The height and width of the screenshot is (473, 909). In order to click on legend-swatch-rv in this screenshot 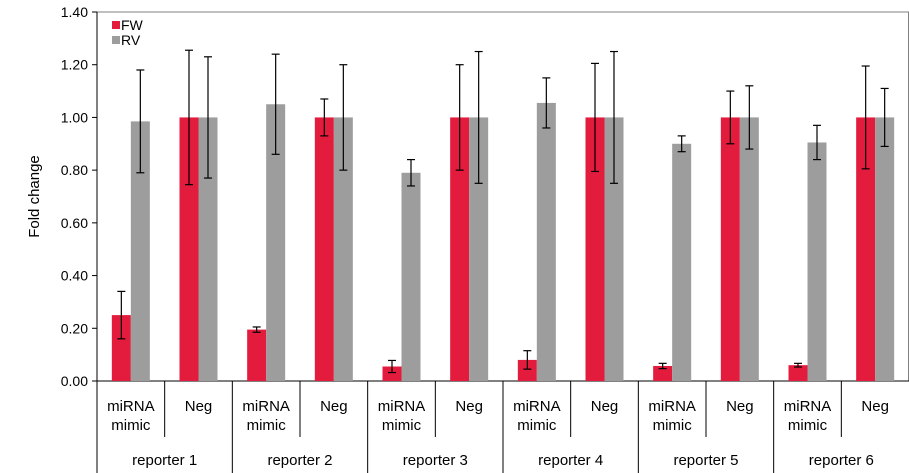, I will do `click(116, 40)`.